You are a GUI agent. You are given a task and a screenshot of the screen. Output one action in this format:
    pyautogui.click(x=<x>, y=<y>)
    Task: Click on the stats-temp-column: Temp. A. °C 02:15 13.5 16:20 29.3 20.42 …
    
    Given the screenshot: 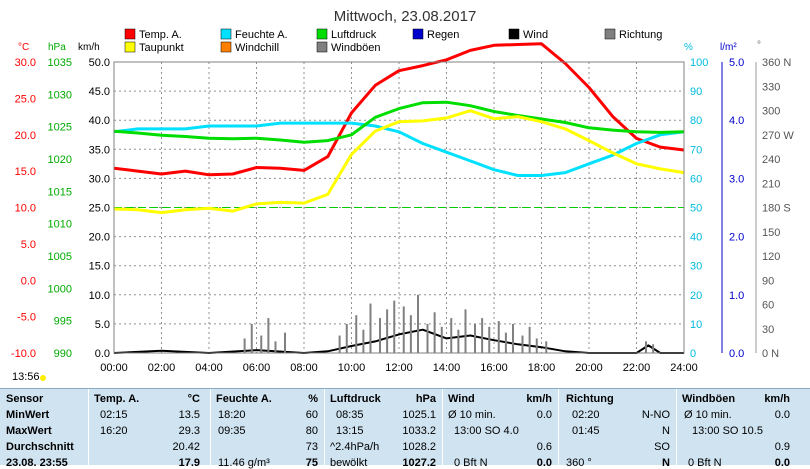 What is the action you would take?
    pyautogui.click(x=150, y=429)
    